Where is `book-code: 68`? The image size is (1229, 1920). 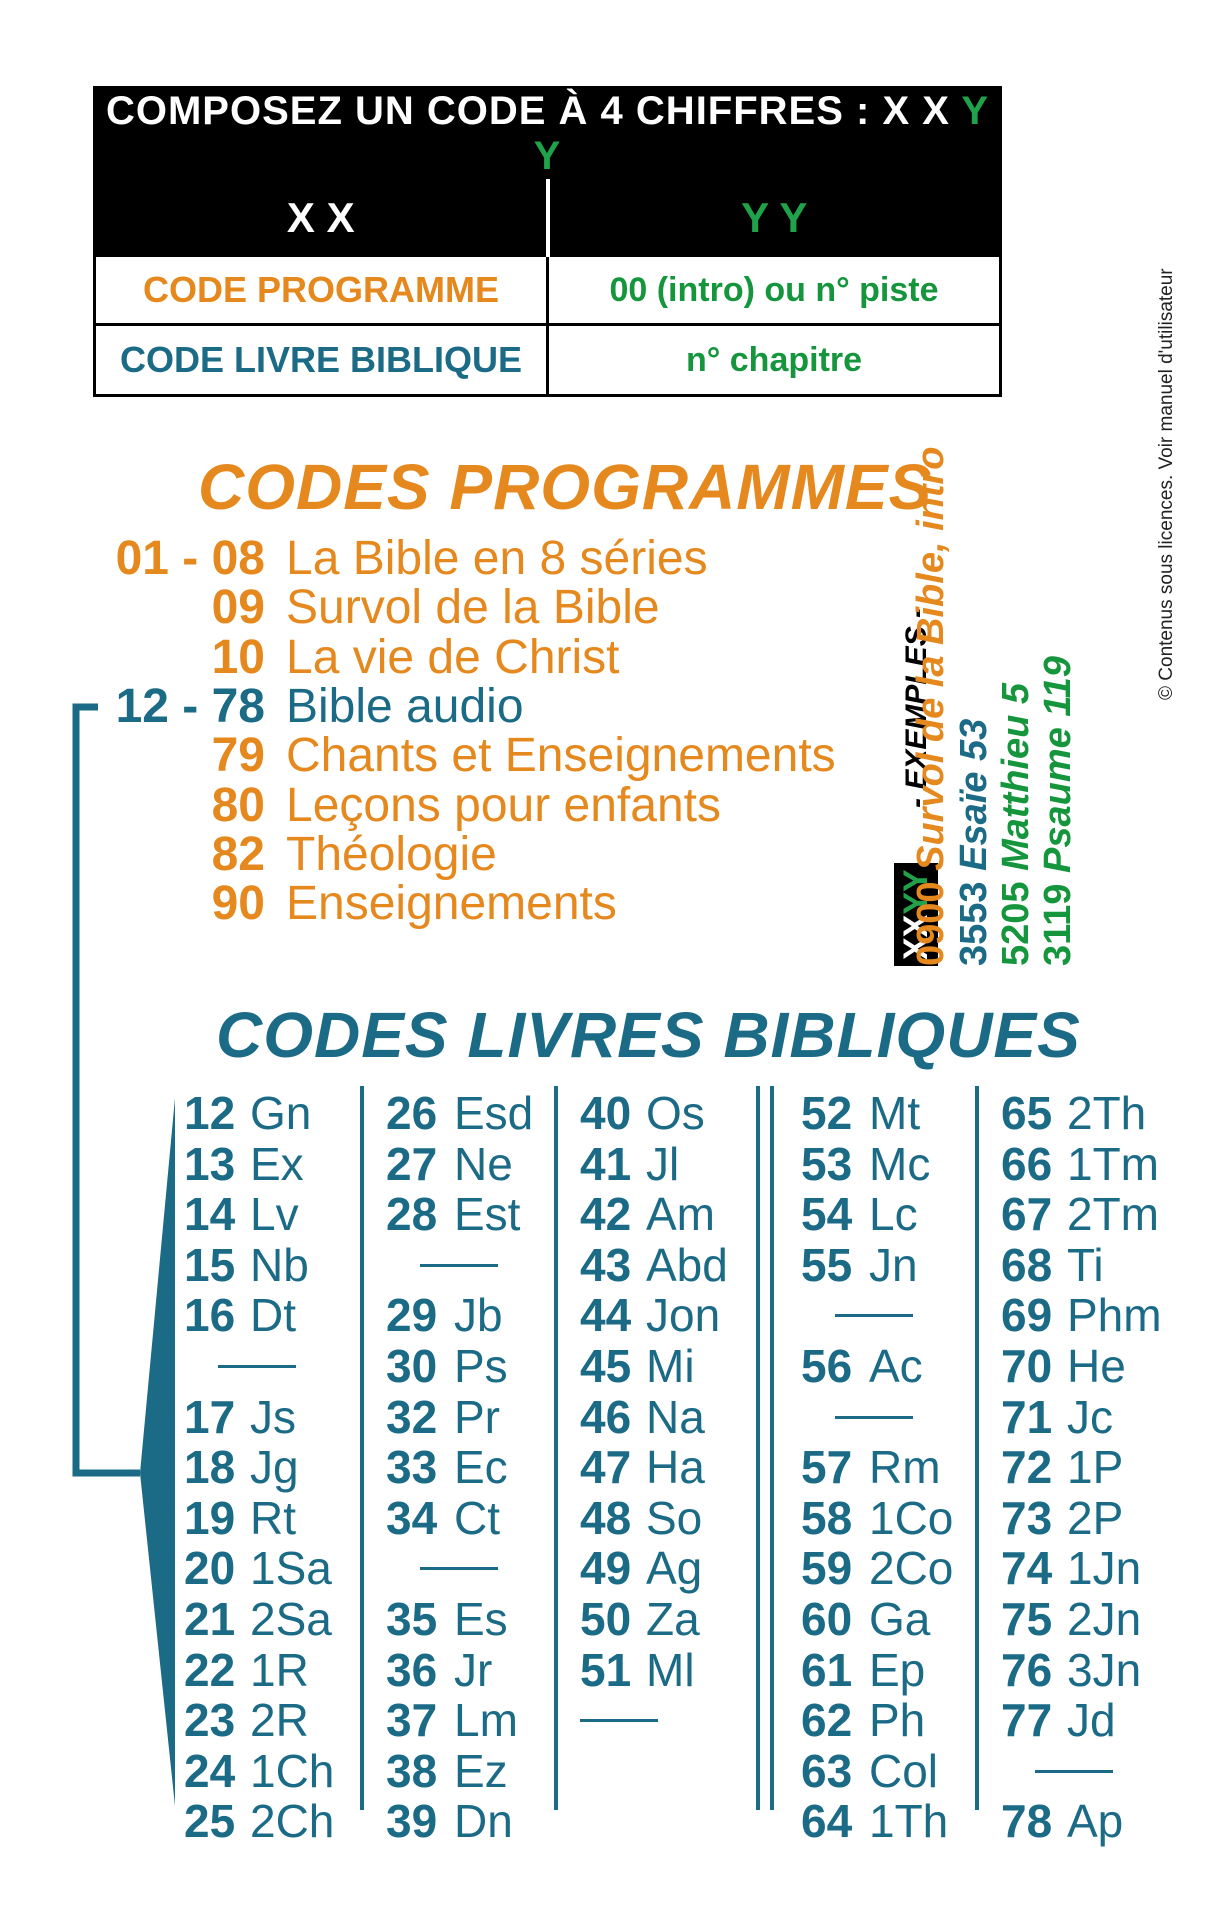 book-code: 68 is located at coordinates (1027, 1264).